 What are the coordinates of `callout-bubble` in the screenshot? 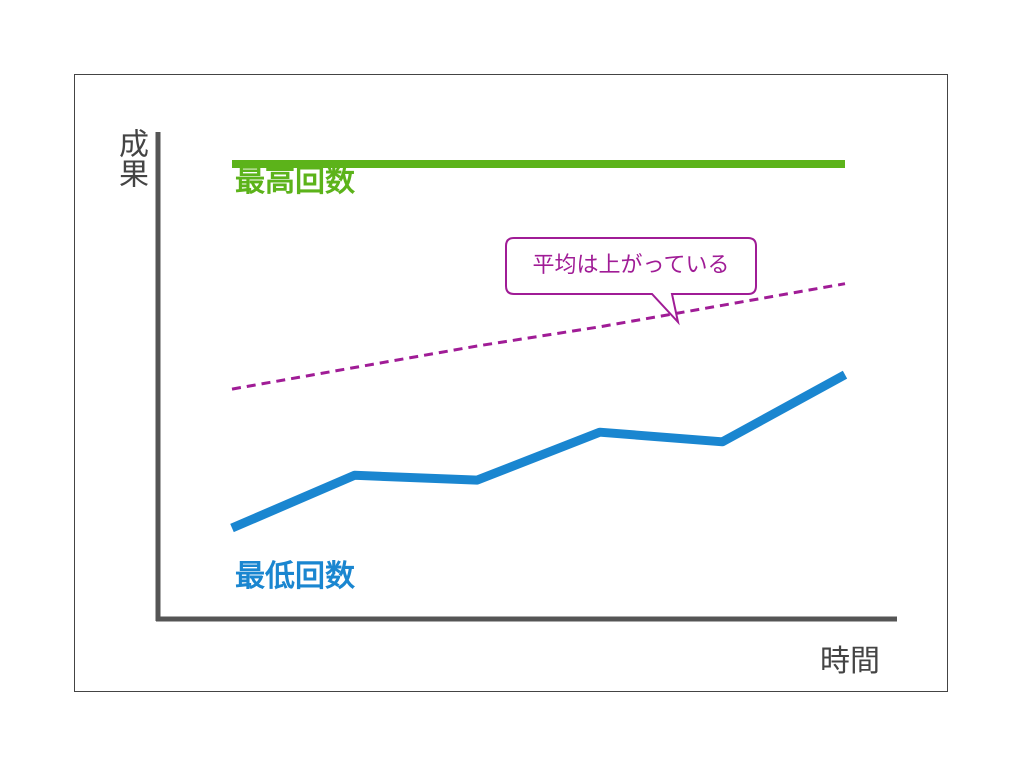 It's located at (631, 281).